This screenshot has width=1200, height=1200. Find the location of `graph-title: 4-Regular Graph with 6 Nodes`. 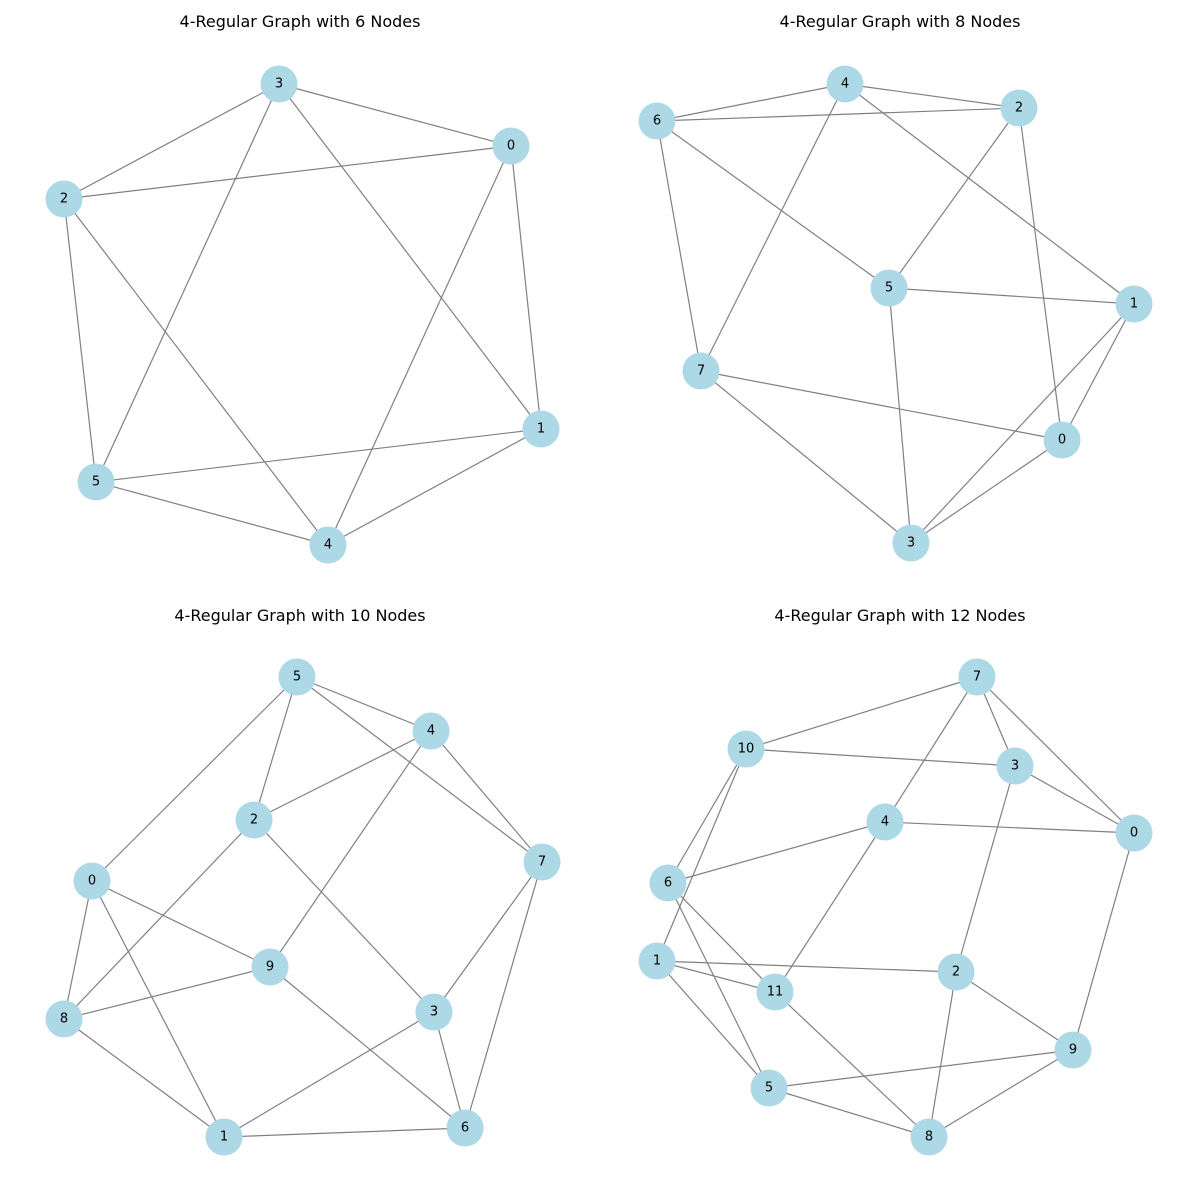

graph-title: 4-Regular Graph with 6 Nodes is located at coordinates (300, 21).